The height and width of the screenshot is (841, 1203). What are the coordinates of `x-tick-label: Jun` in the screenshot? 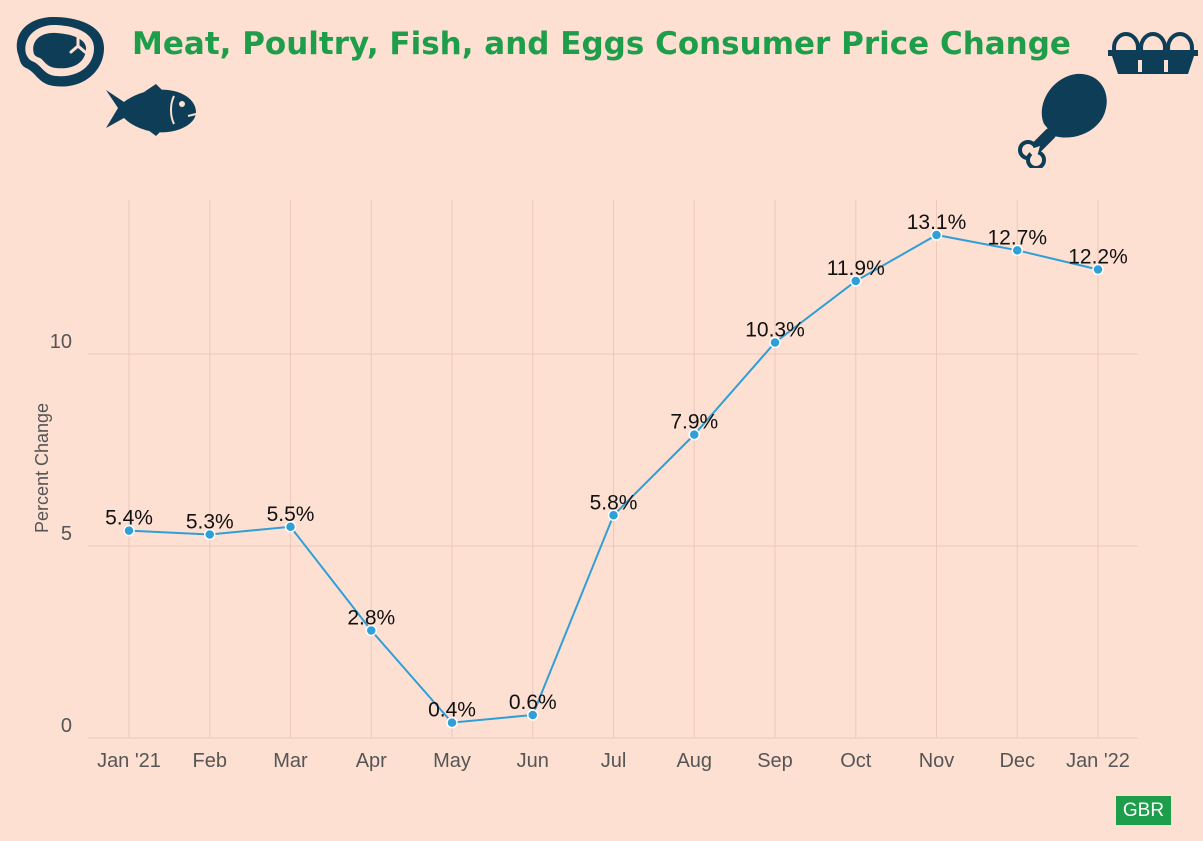 It's located at (533, 761).